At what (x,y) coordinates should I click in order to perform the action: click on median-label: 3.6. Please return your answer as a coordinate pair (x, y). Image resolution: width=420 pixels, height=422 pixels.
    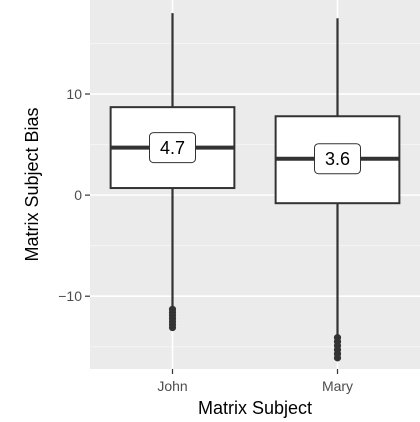
    Looking at the image, I should click on (337, 159).